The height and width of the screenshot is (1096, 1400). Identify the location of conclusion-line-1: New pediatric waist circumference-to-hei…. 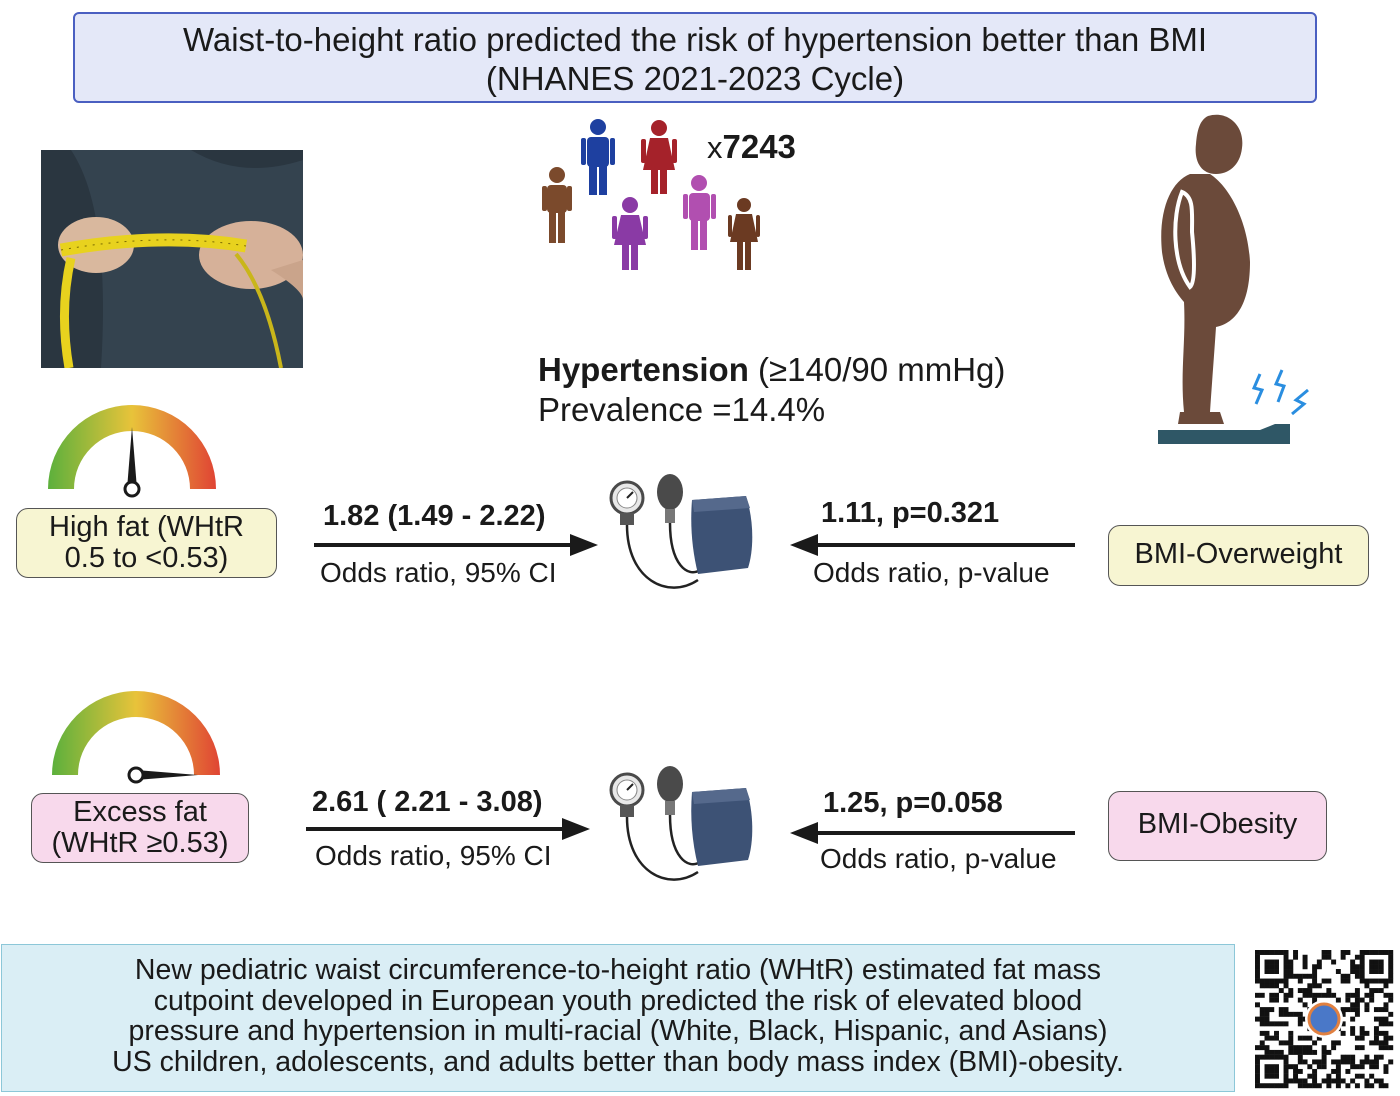
(618, 970).